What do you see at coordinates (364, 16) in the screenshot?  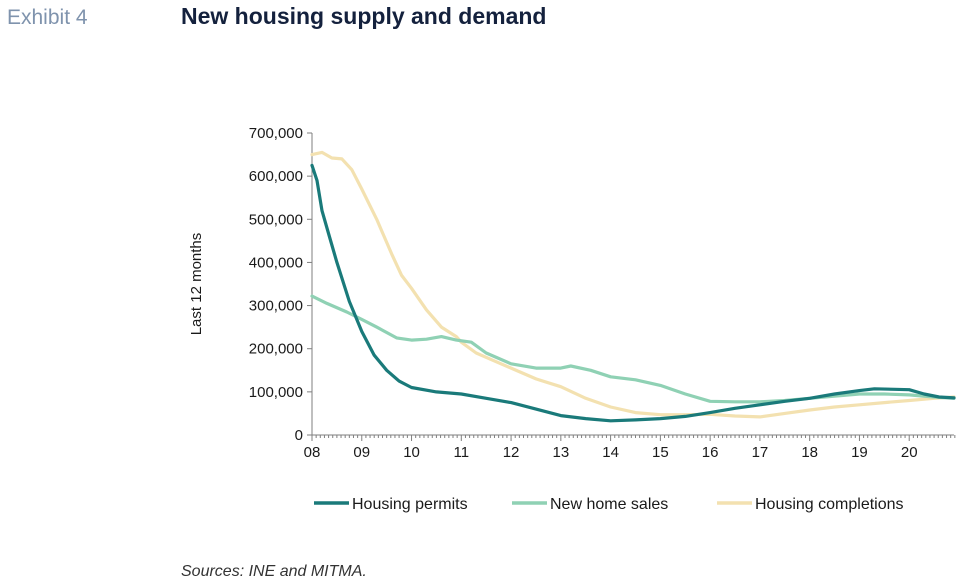 I see `chart-title: New housing supply and demand` at bounding box center [364, 16].